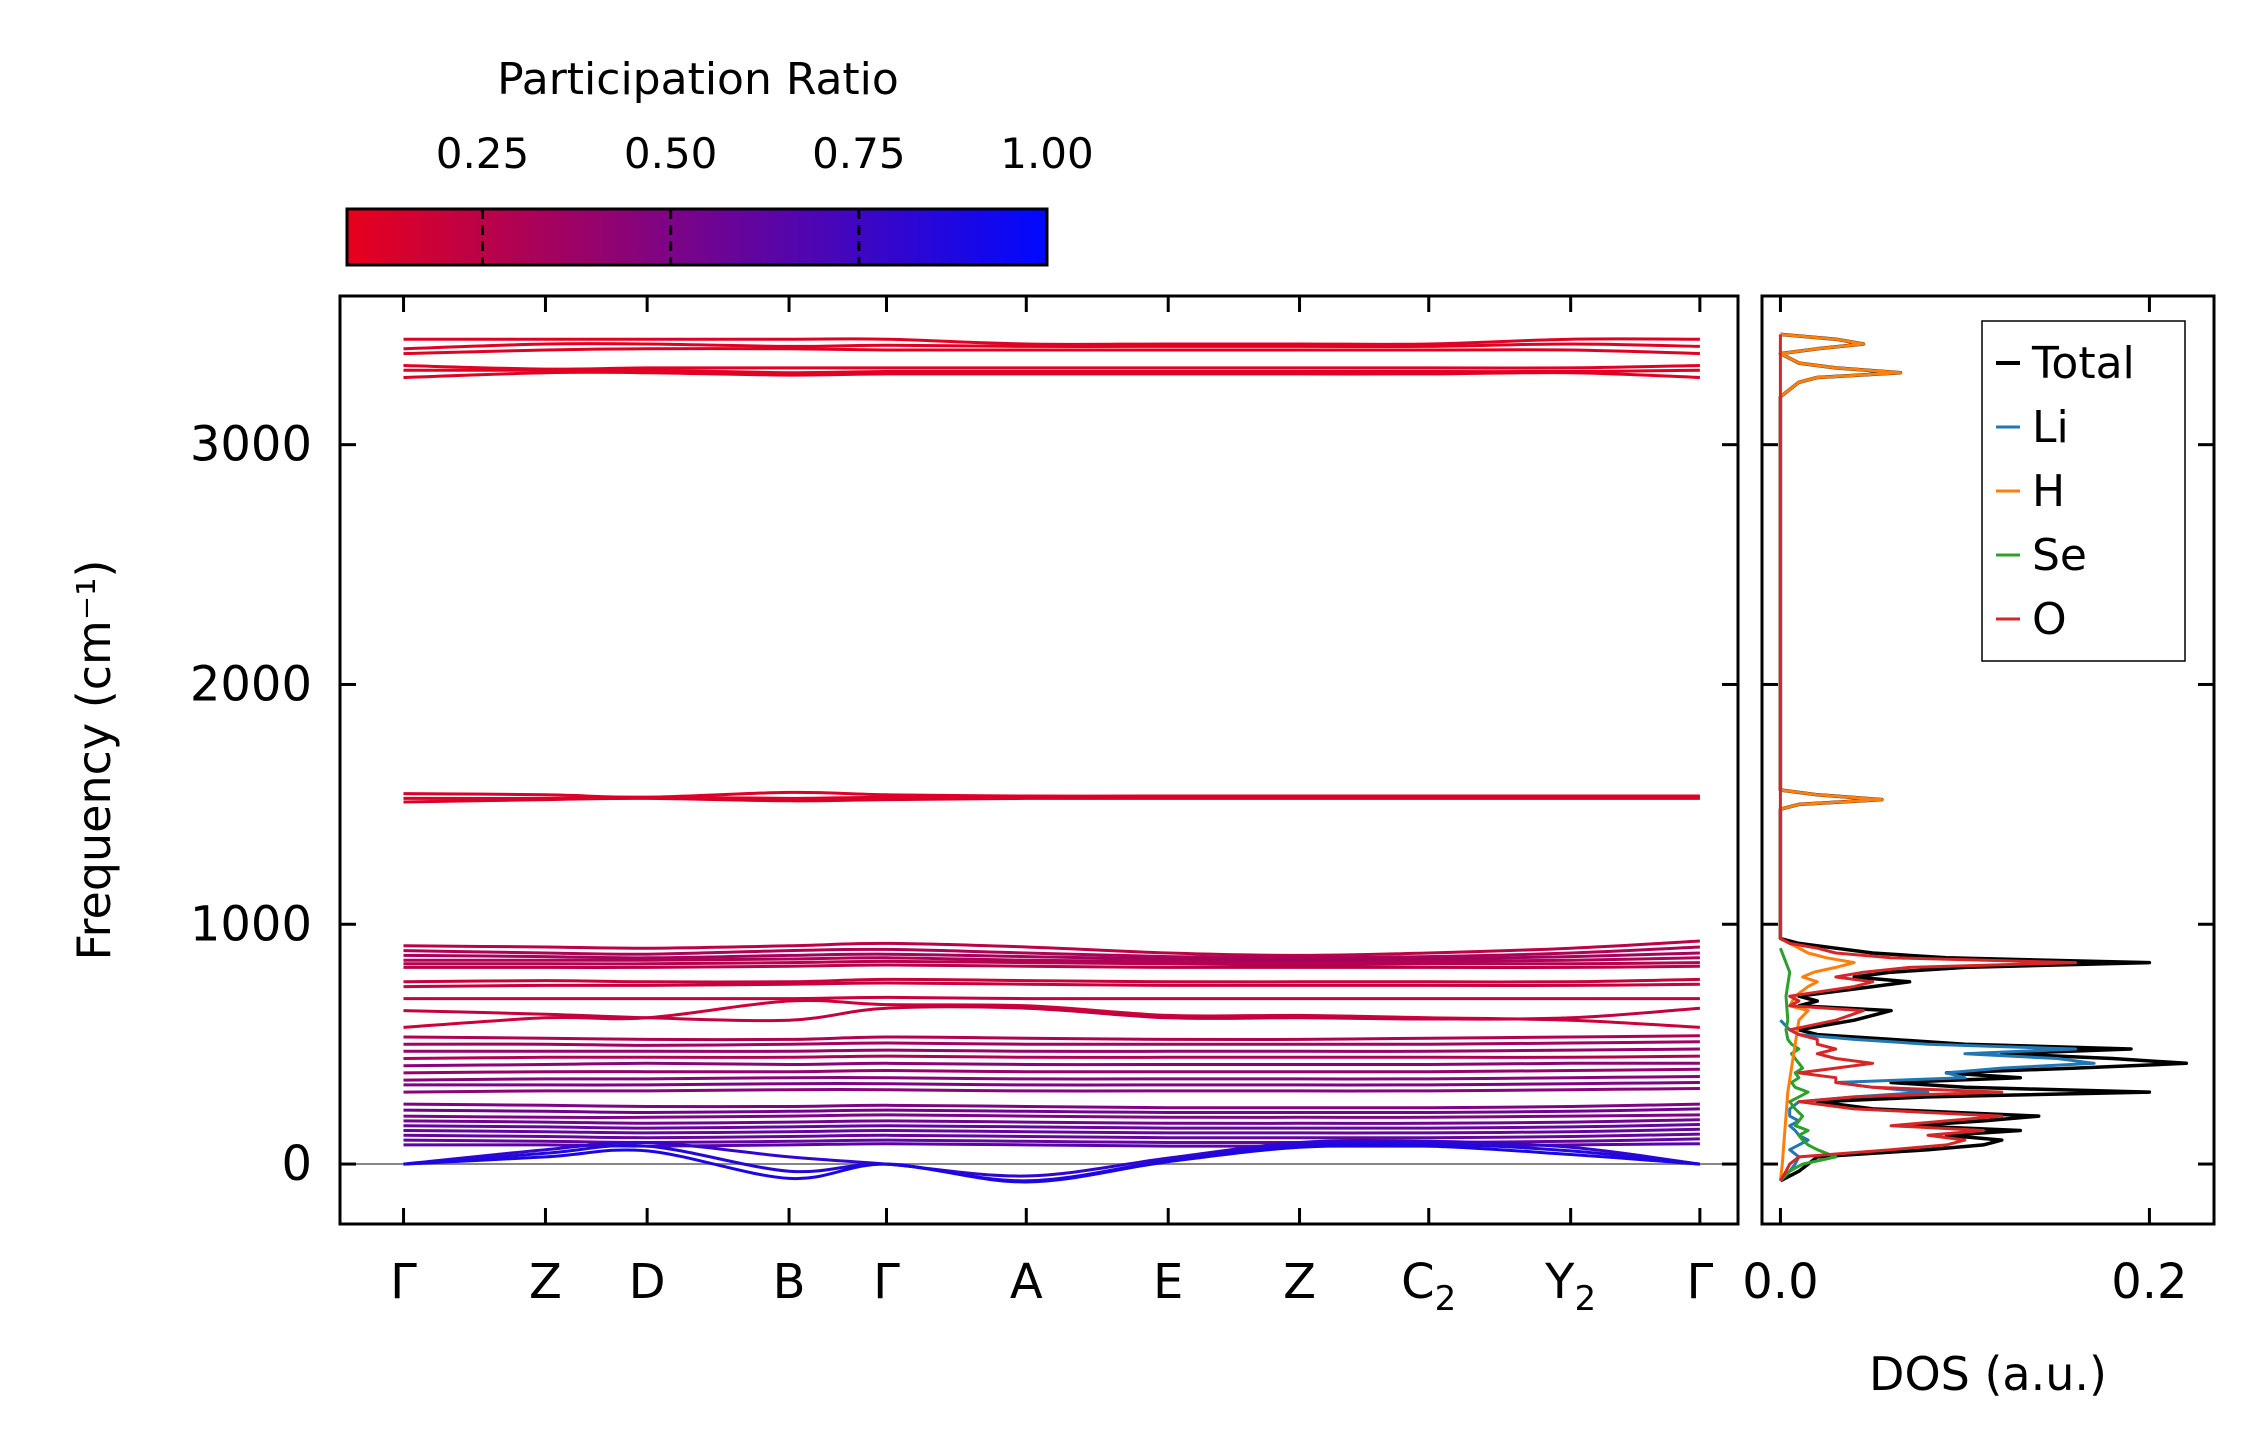  Describe the element at coordinates (1047, 153) in the screenshot. I see `colorbar-tick-label: 1.00` at that location.